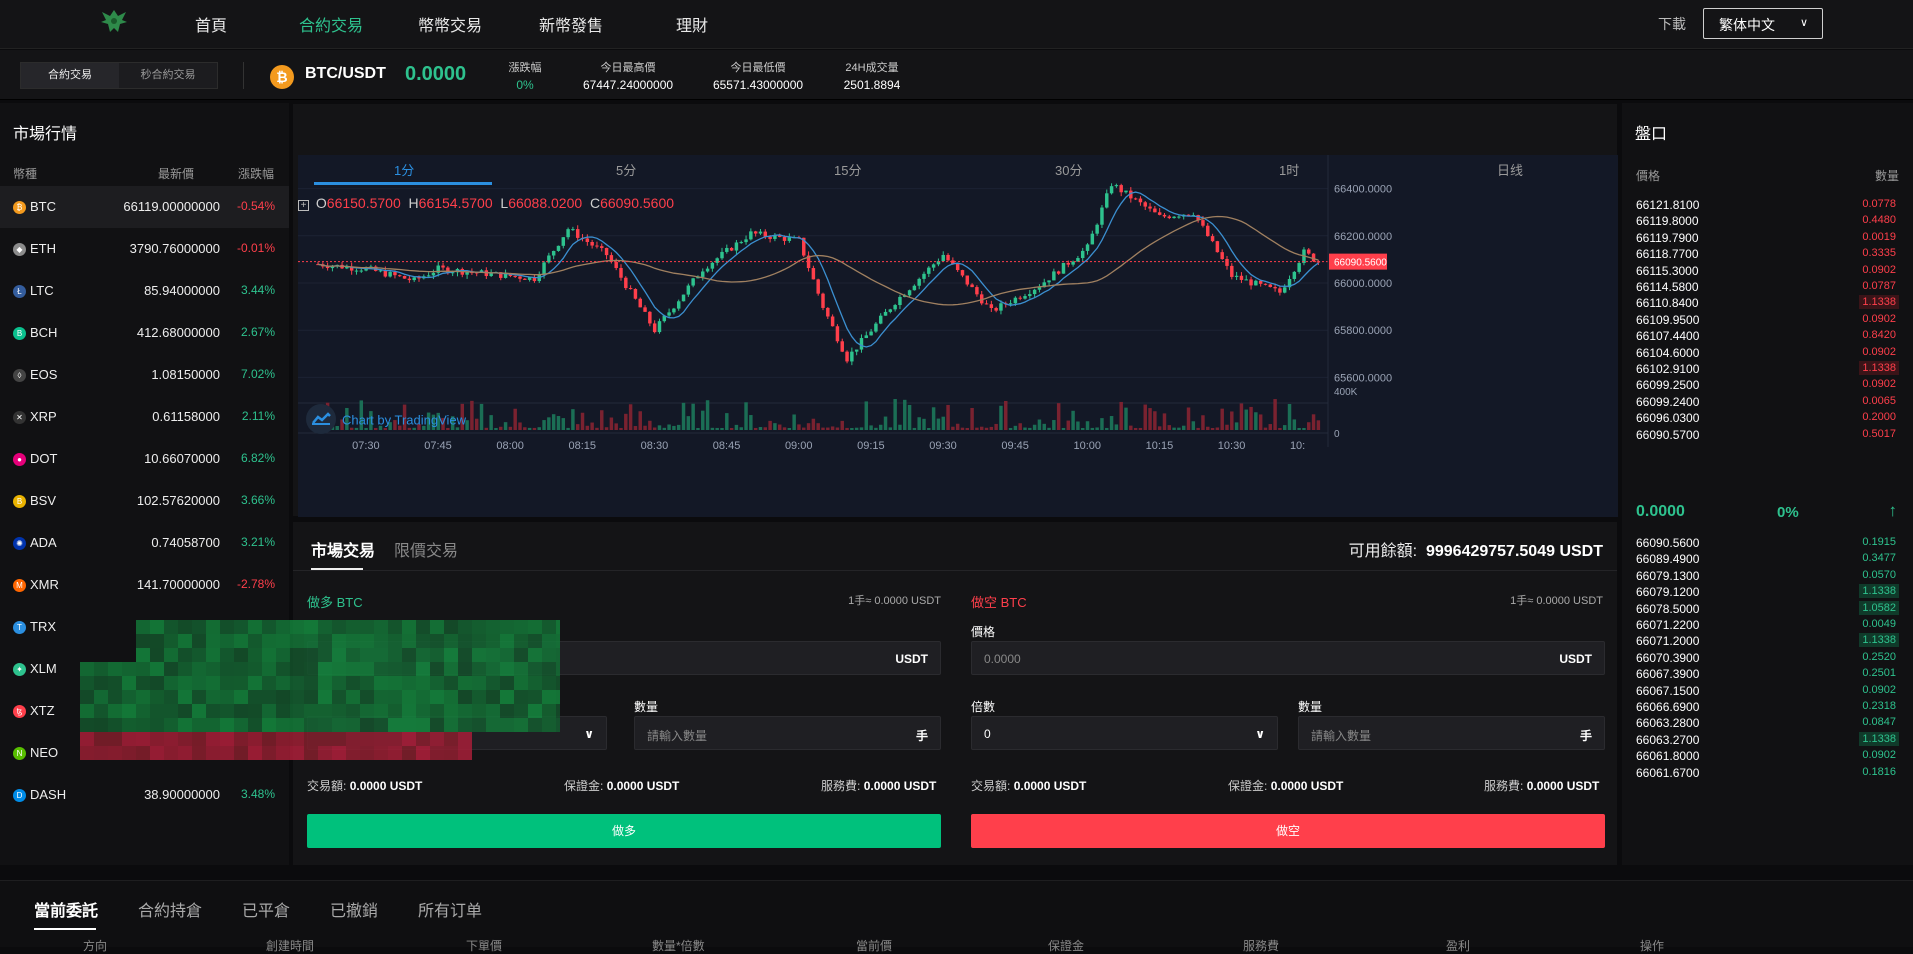 The height and width of the screenshot is (954, 1913). I want to click on bid-row: 66089.4900 0.3477, so click(1767, 559).